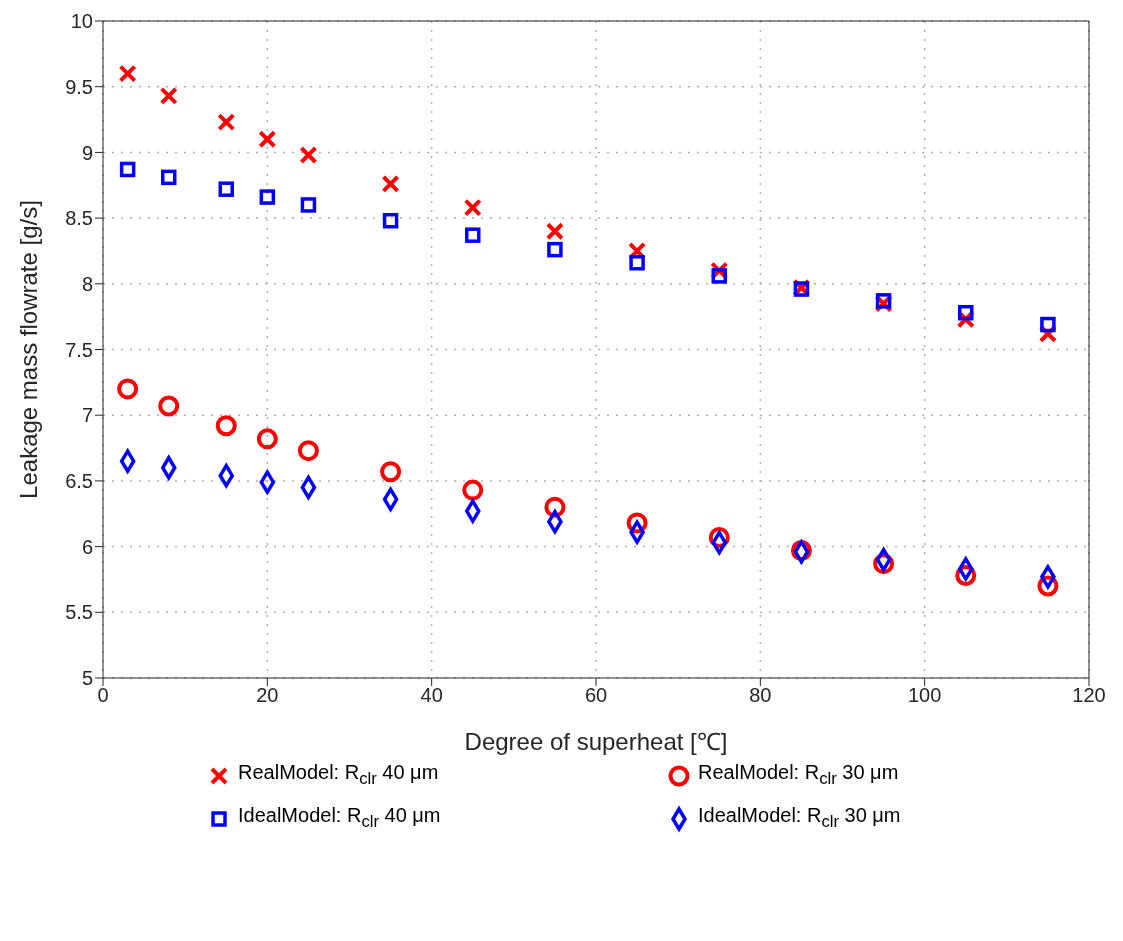 This screenshot has height=941, width=1123. What do you see at coordinates (267, 695) in the screenshot?
I see `x-tick-label: 20` at bounding box center [267, 695].